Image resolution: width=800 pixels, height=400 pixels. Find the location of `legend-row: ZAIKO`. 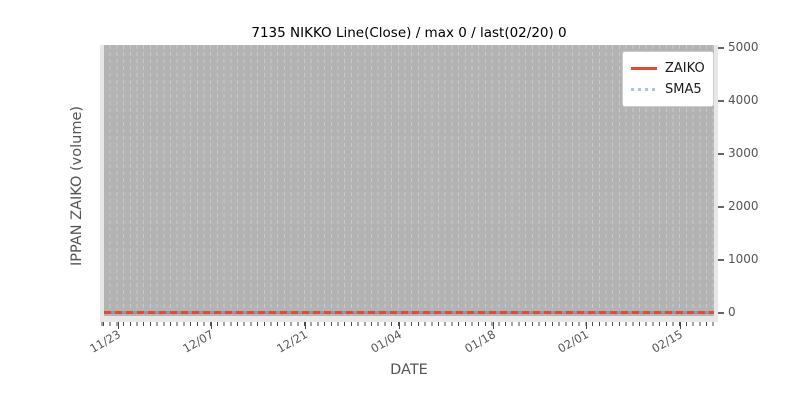

legend-row: ZAIKO is located at coordinates (668, 68).